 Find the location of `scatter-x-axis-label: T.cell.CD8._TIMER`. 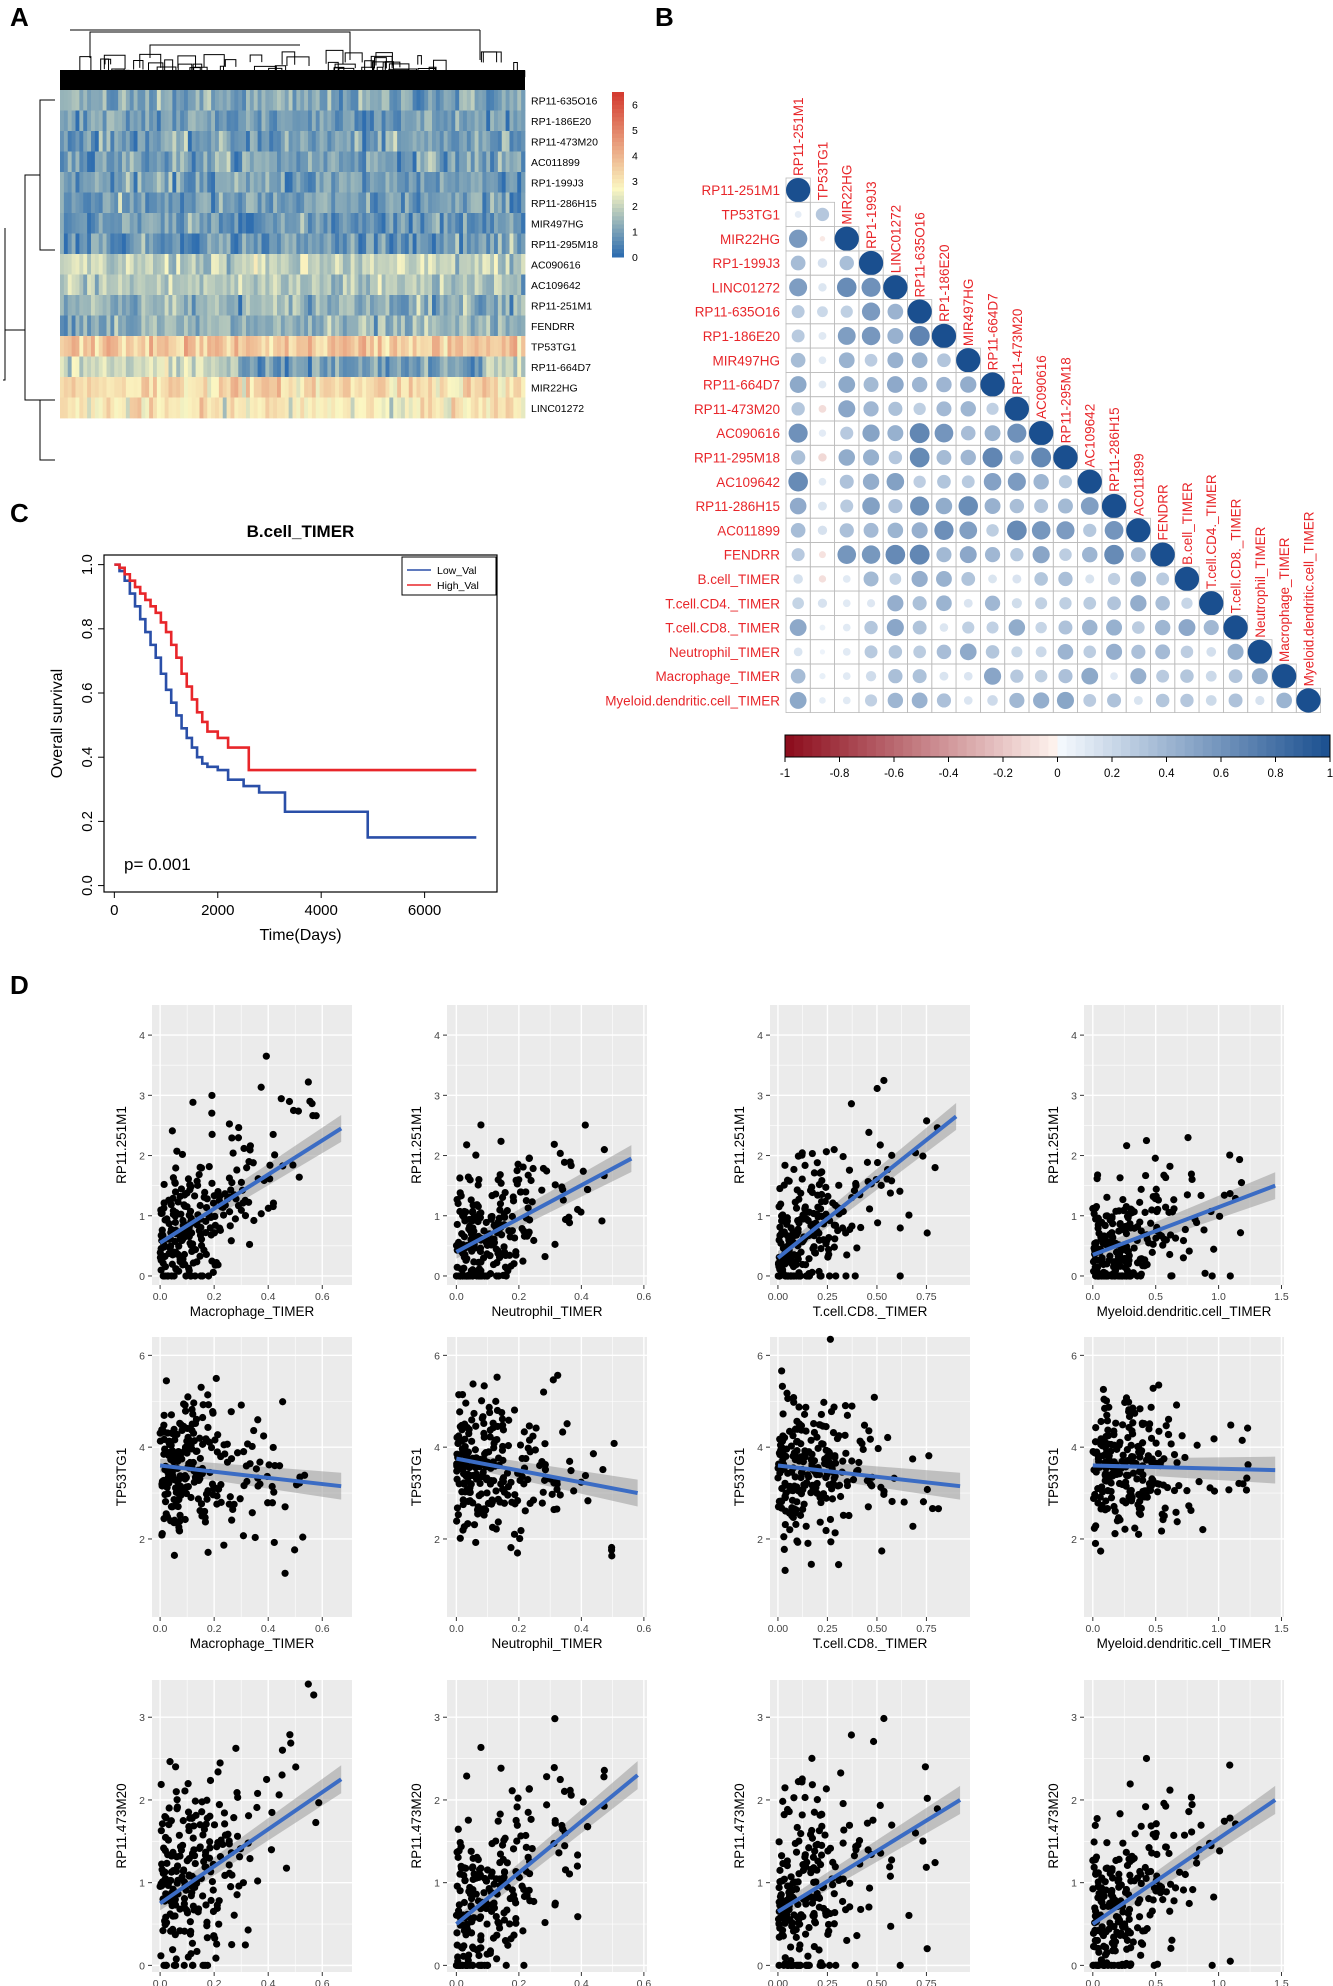

scatter-x-axis-label: T.cell.CD8._TIMER is located at coordinates (870, 1311).